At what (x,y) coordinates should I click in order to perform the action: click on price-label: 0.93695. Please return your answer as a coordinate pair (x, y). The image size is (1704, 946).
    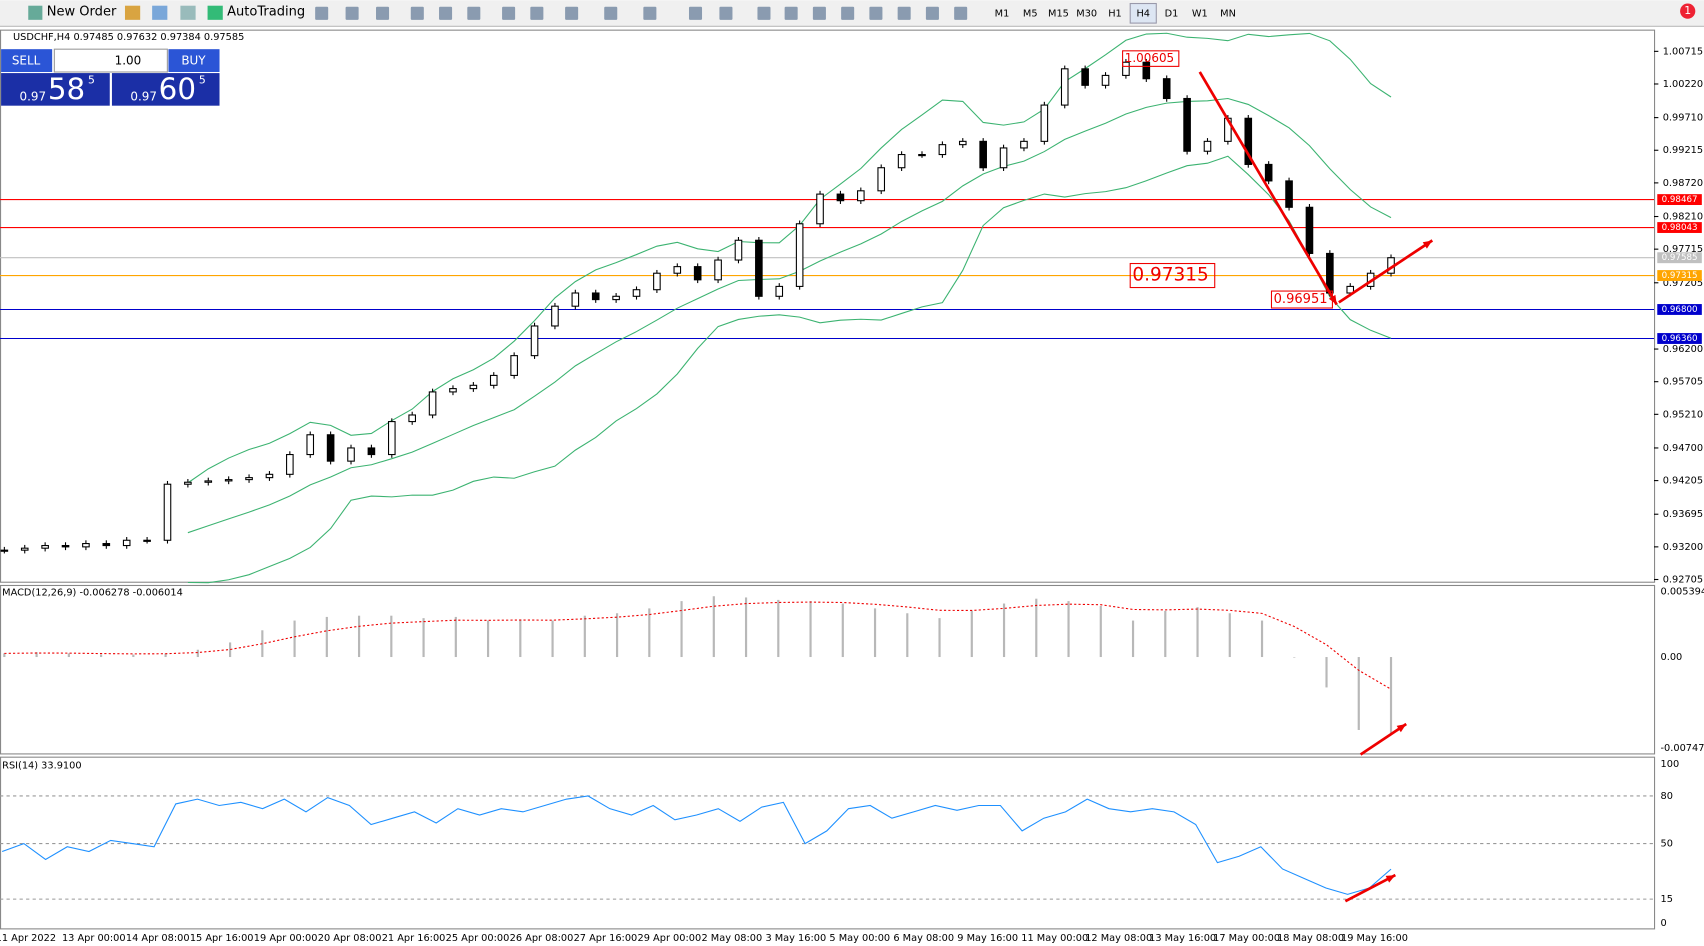
    Looking at the image, I should click on (1683, 514).